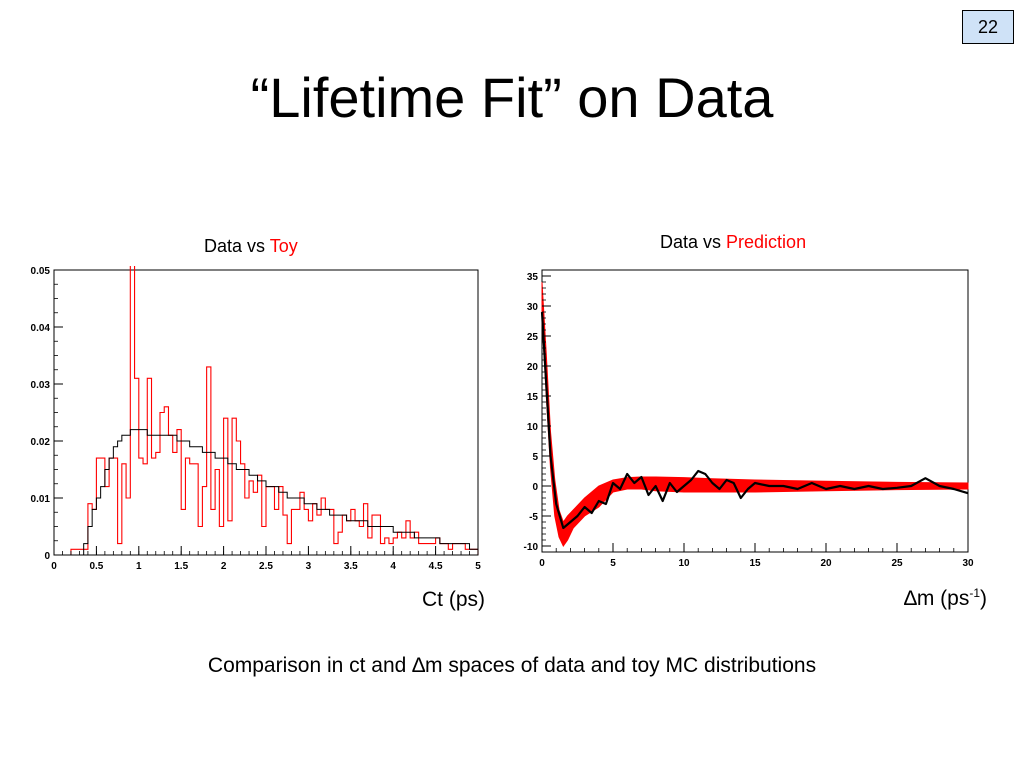 The height and width of the screenshot is (768, 1024). Describe the element at coordinates (533, 337) in the screenshot. I see `right-y-tick-label: 25` at that location.